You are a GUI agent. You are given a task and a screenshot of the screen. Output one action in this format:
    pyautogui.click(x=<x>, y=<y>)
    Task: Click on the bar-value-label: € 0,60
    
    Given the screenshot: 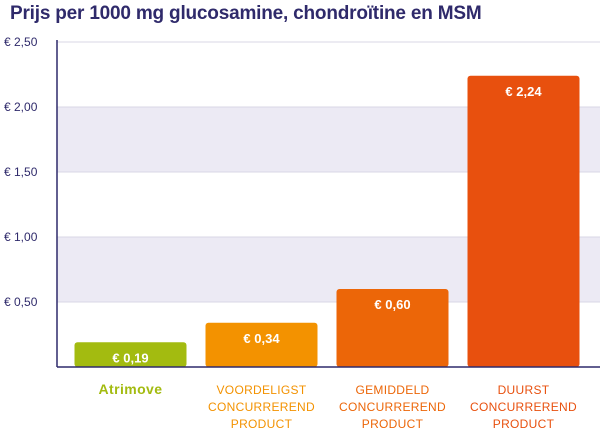 What is the action you would take?
    pyautogui.click(x=392, y=304)
    